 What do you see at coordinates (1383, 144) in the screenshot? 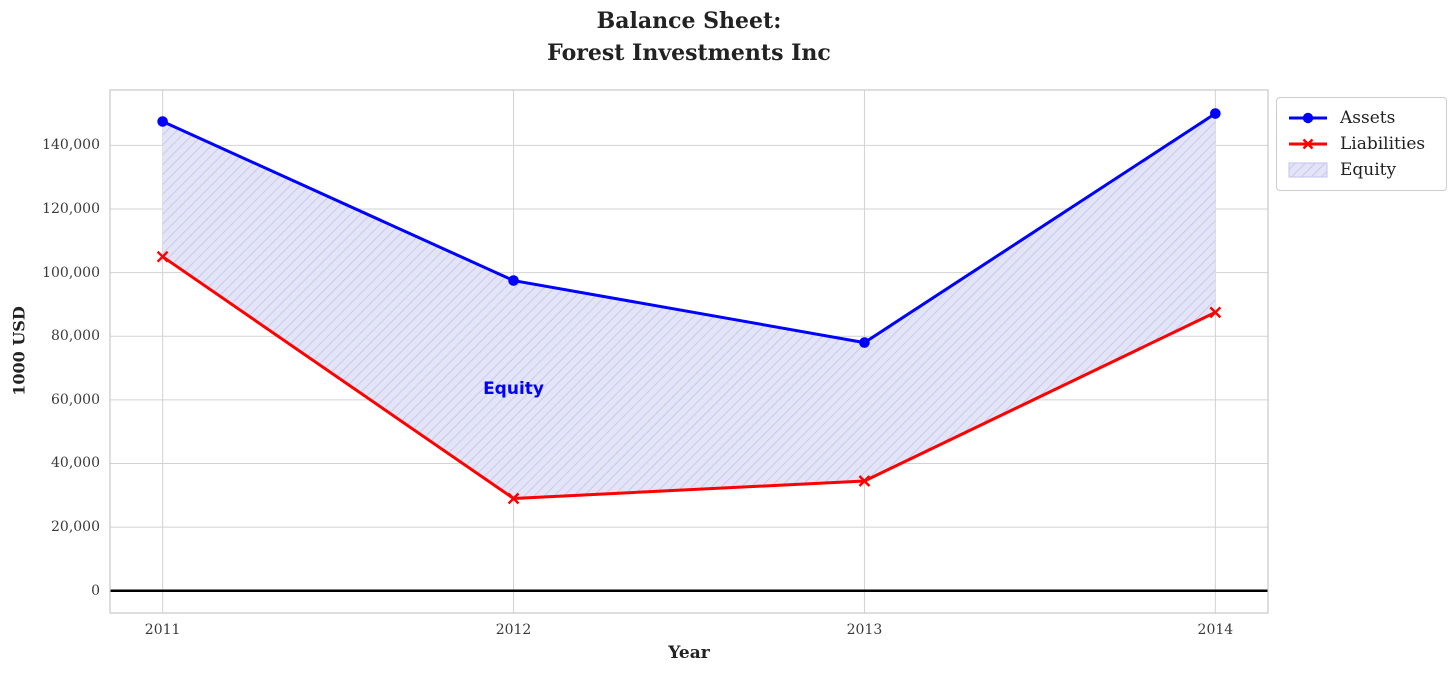
I see `legend-label-liabilities: Liabilities` at bounding box center [1383, 144].